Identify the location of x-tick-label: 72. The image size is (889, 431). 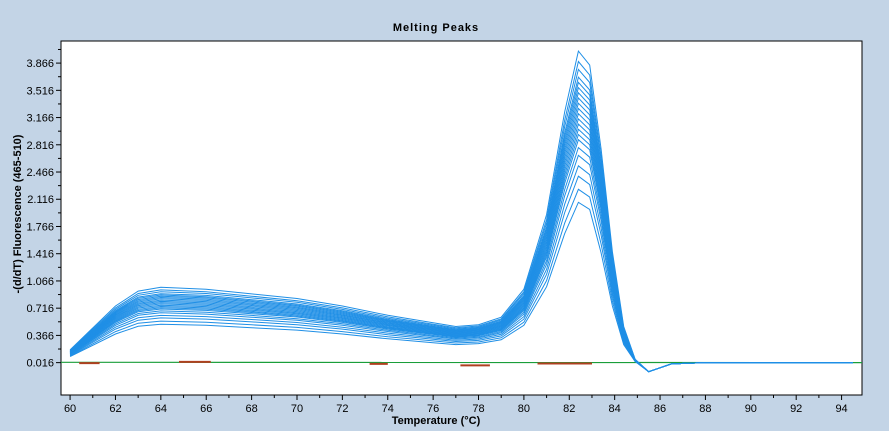
(342, 409).